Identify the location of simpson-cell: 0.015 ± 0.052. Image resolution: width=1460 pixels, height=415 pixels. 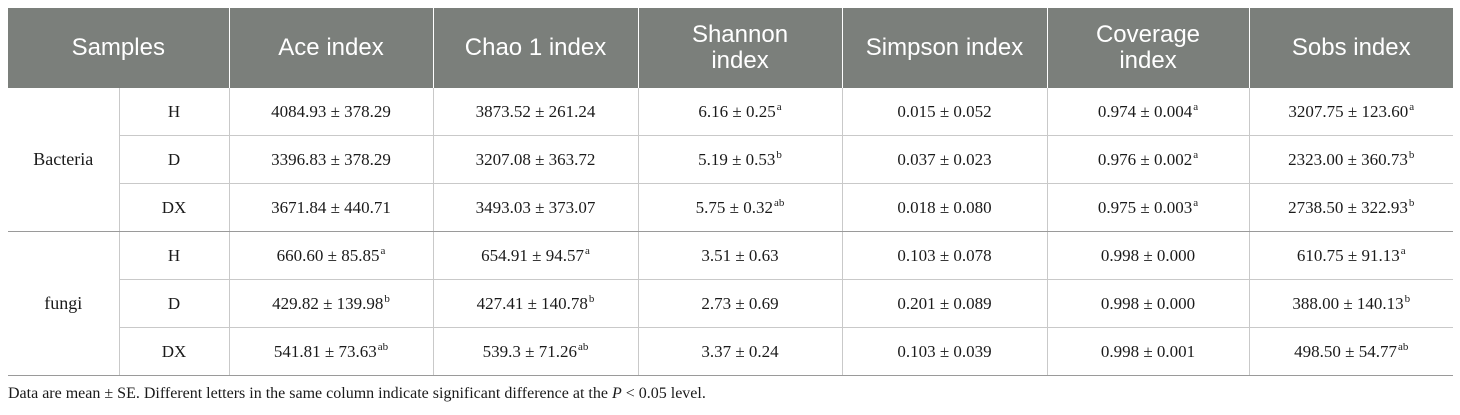
(945, 112).